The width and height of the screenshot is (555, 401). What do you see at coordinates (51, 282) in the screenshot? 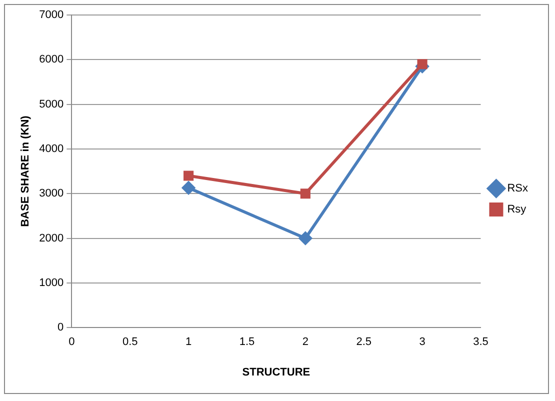
I see `y-tick-label: 1000` at bounding box center [51, 282].